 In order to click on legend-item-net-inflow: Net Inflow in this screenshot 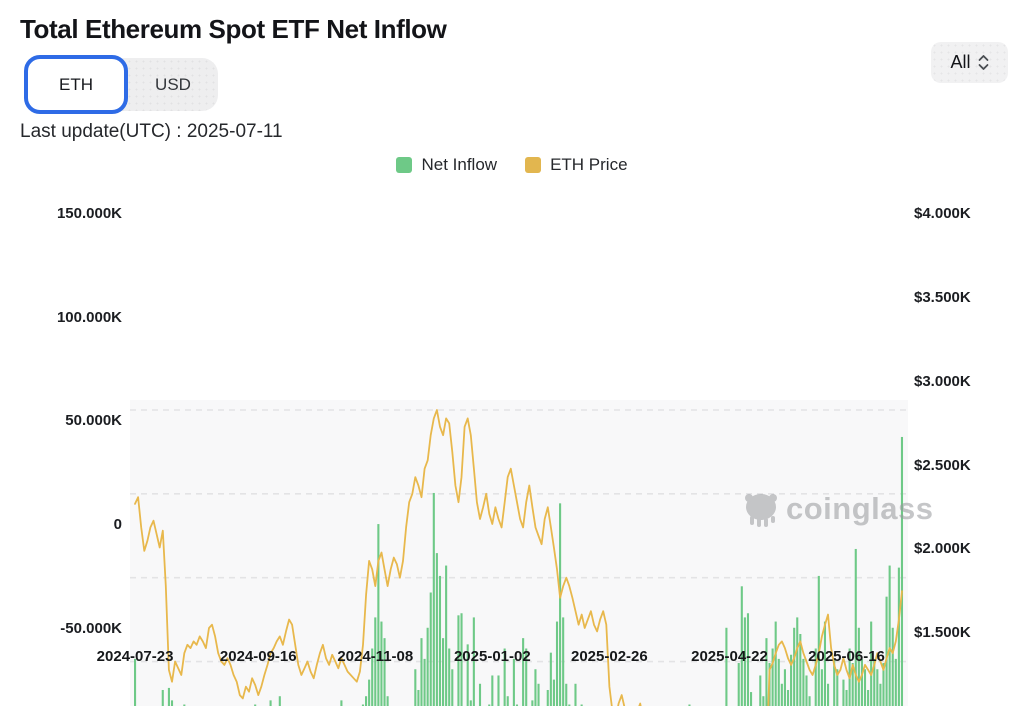, I will do `click(446, 165)`.